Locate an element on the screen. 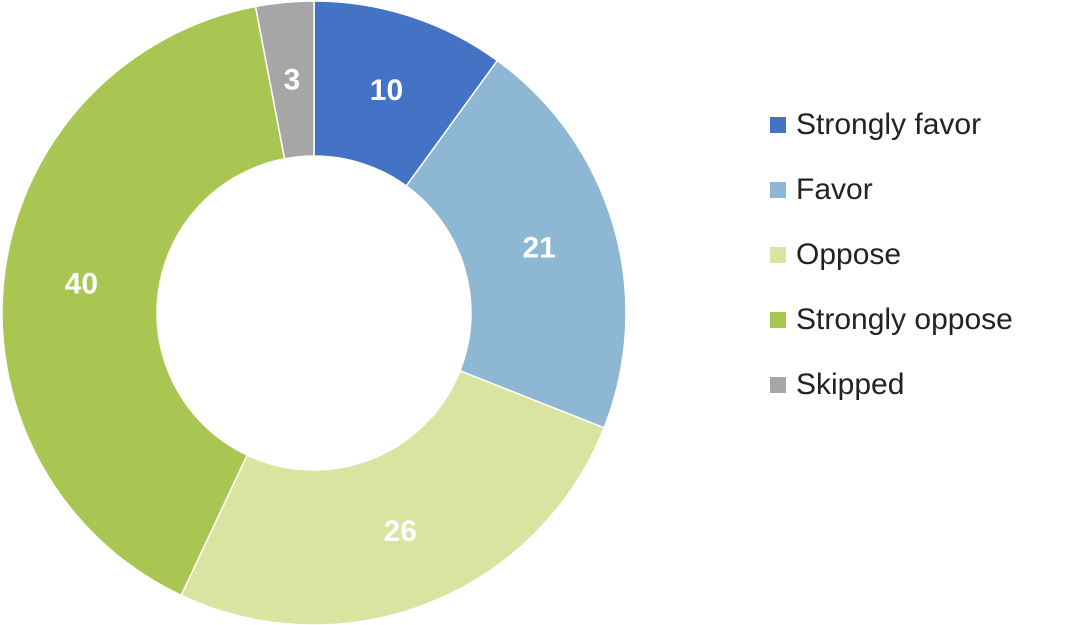  data-label: 3 is located at coordinates (292, 79).